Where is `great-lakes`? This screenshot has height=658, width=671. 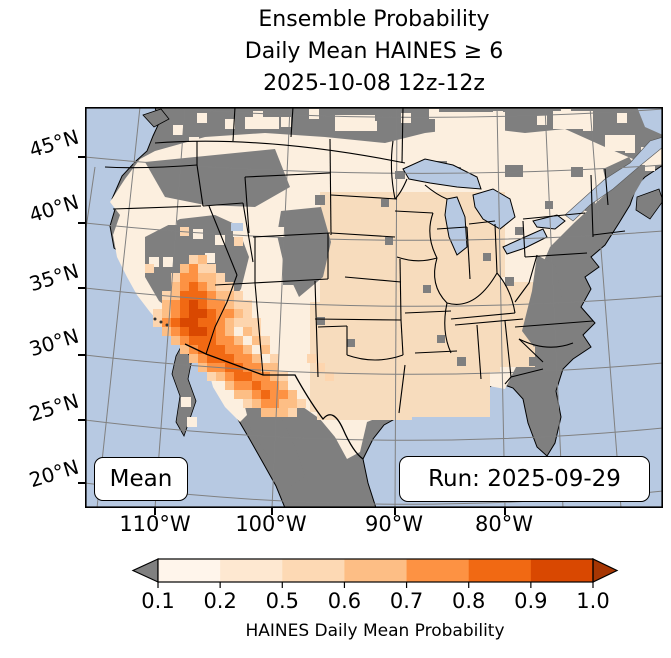 great-lakes is located at coordinates (484, 207).